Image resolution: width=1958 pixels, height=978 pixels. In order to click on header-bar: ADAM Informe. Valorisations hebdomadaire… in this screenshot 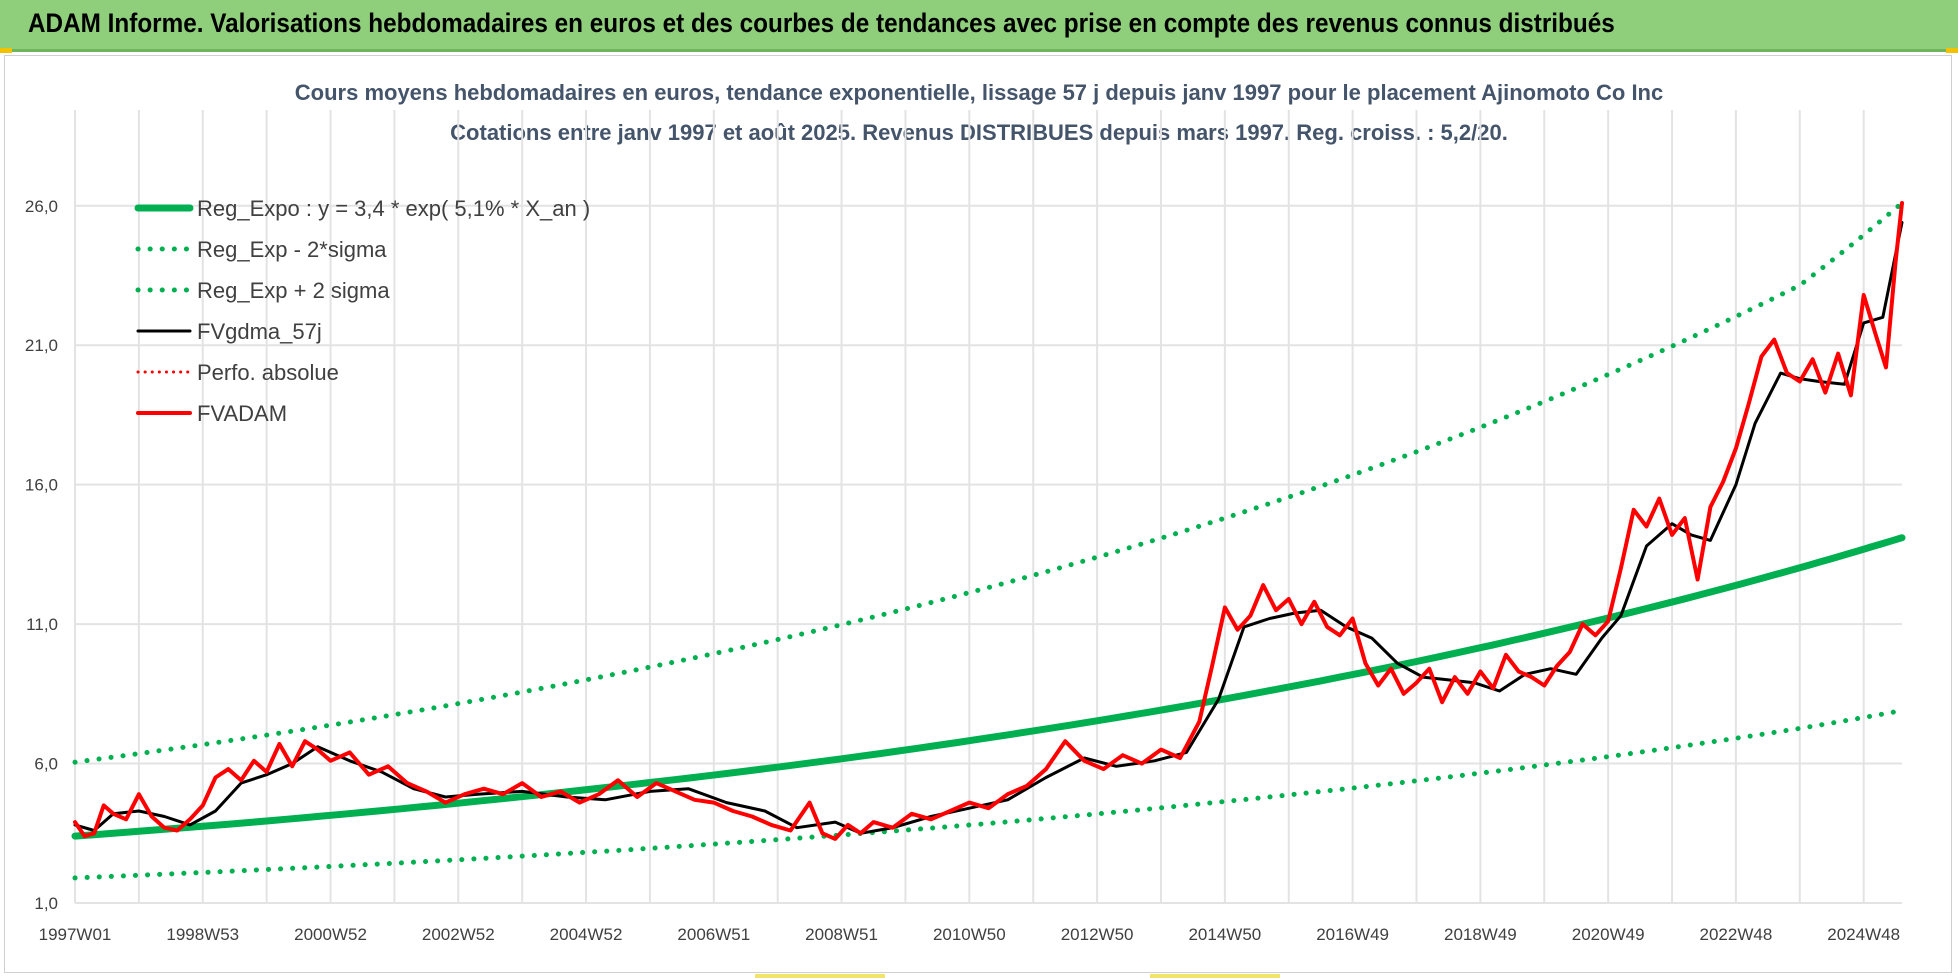, I will do `click(979, 26)`.